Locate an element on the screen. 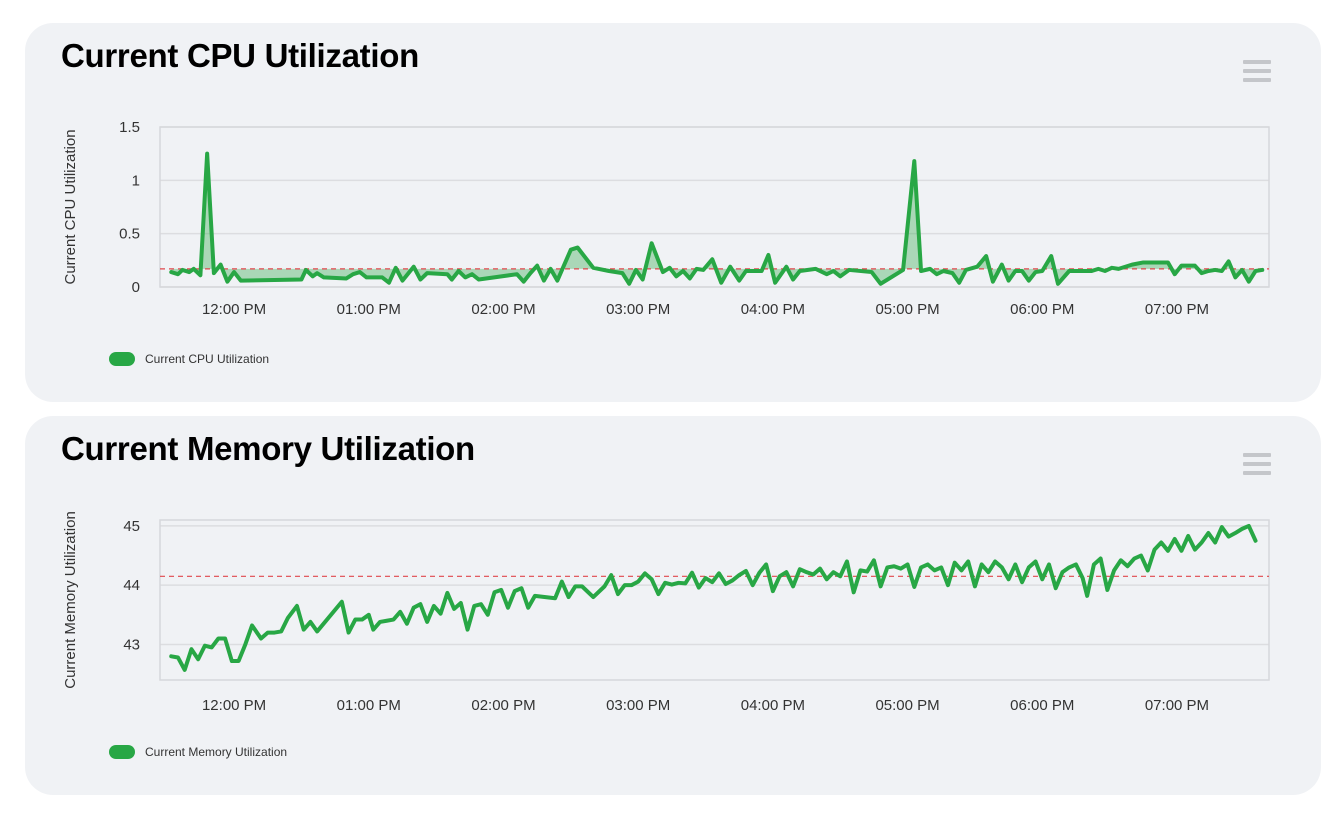 The width and height of the screenshot is (1344, 817). memory-legend-swatch is located at coordinates (122, 752).